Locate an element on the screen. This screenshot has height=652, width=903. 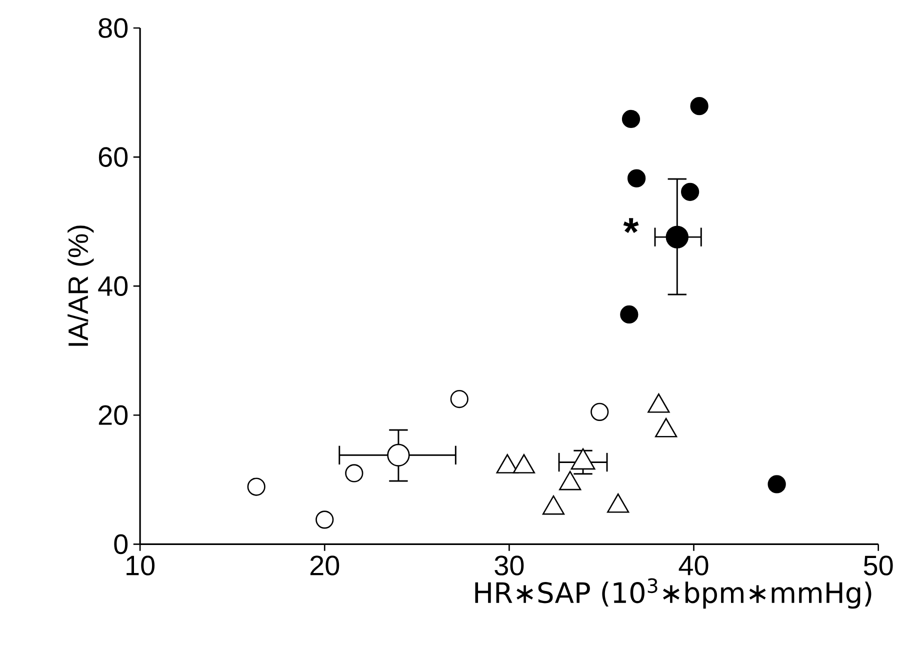
y-tick-label: 60 is located at coordinates (113, 157).